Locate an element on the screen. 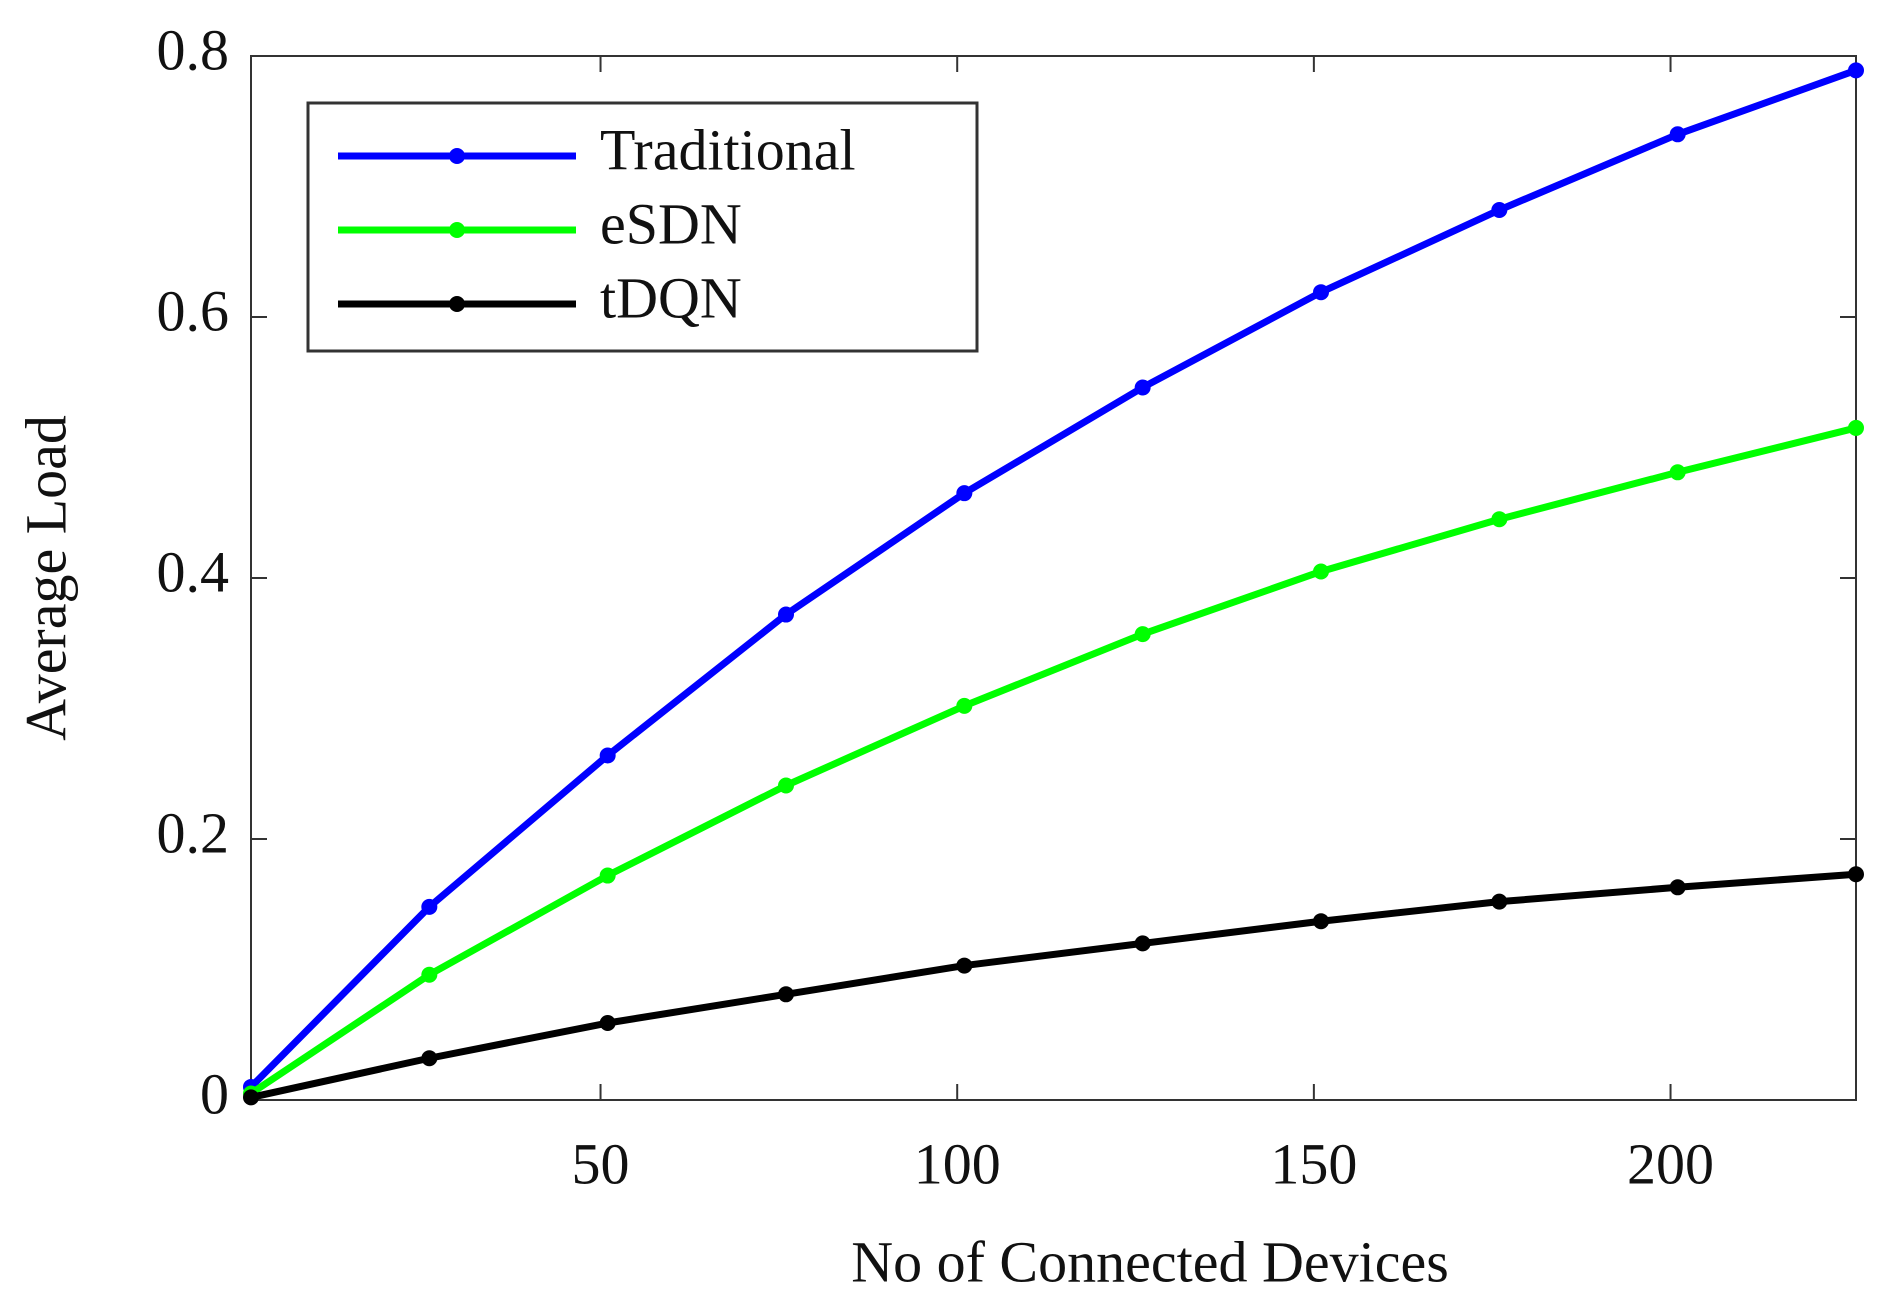 The height and width of the screenshot is (1312, 1886). legend-label: tDQN is located at coordinates (671, 297).